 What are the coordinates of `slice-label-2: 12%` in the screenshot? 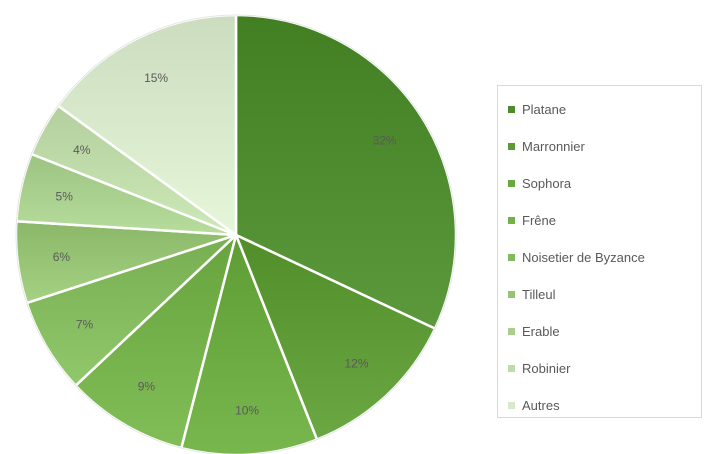 It's located at (356, 363).